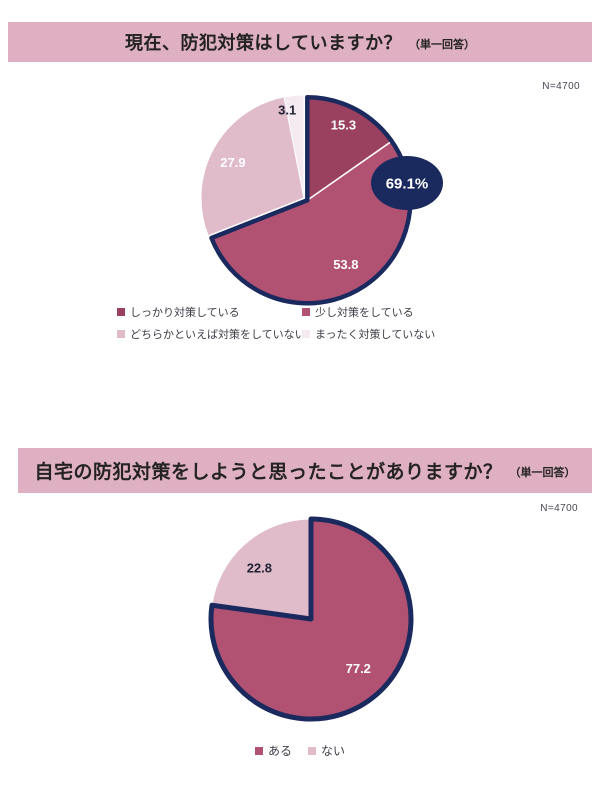 Image resolution: width=600 pixels, height=800 pixels. What do you see at coordinates (300, 750) in the screenshot?
I see `chart2-legend: ある ない` at bounding box center [300, 750].